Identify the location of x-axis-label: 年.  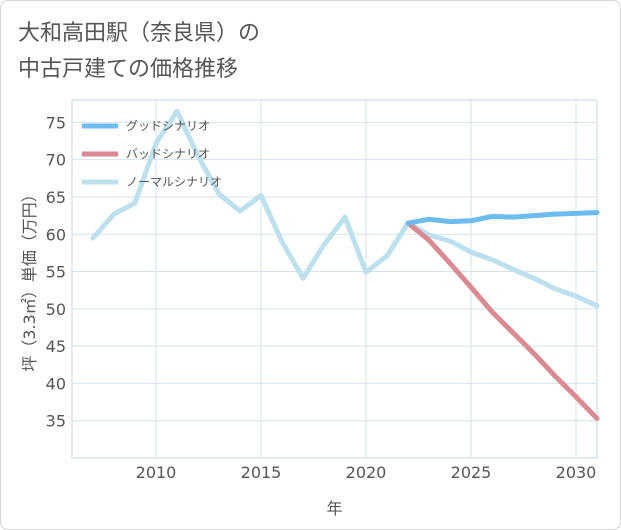
(334, 508).